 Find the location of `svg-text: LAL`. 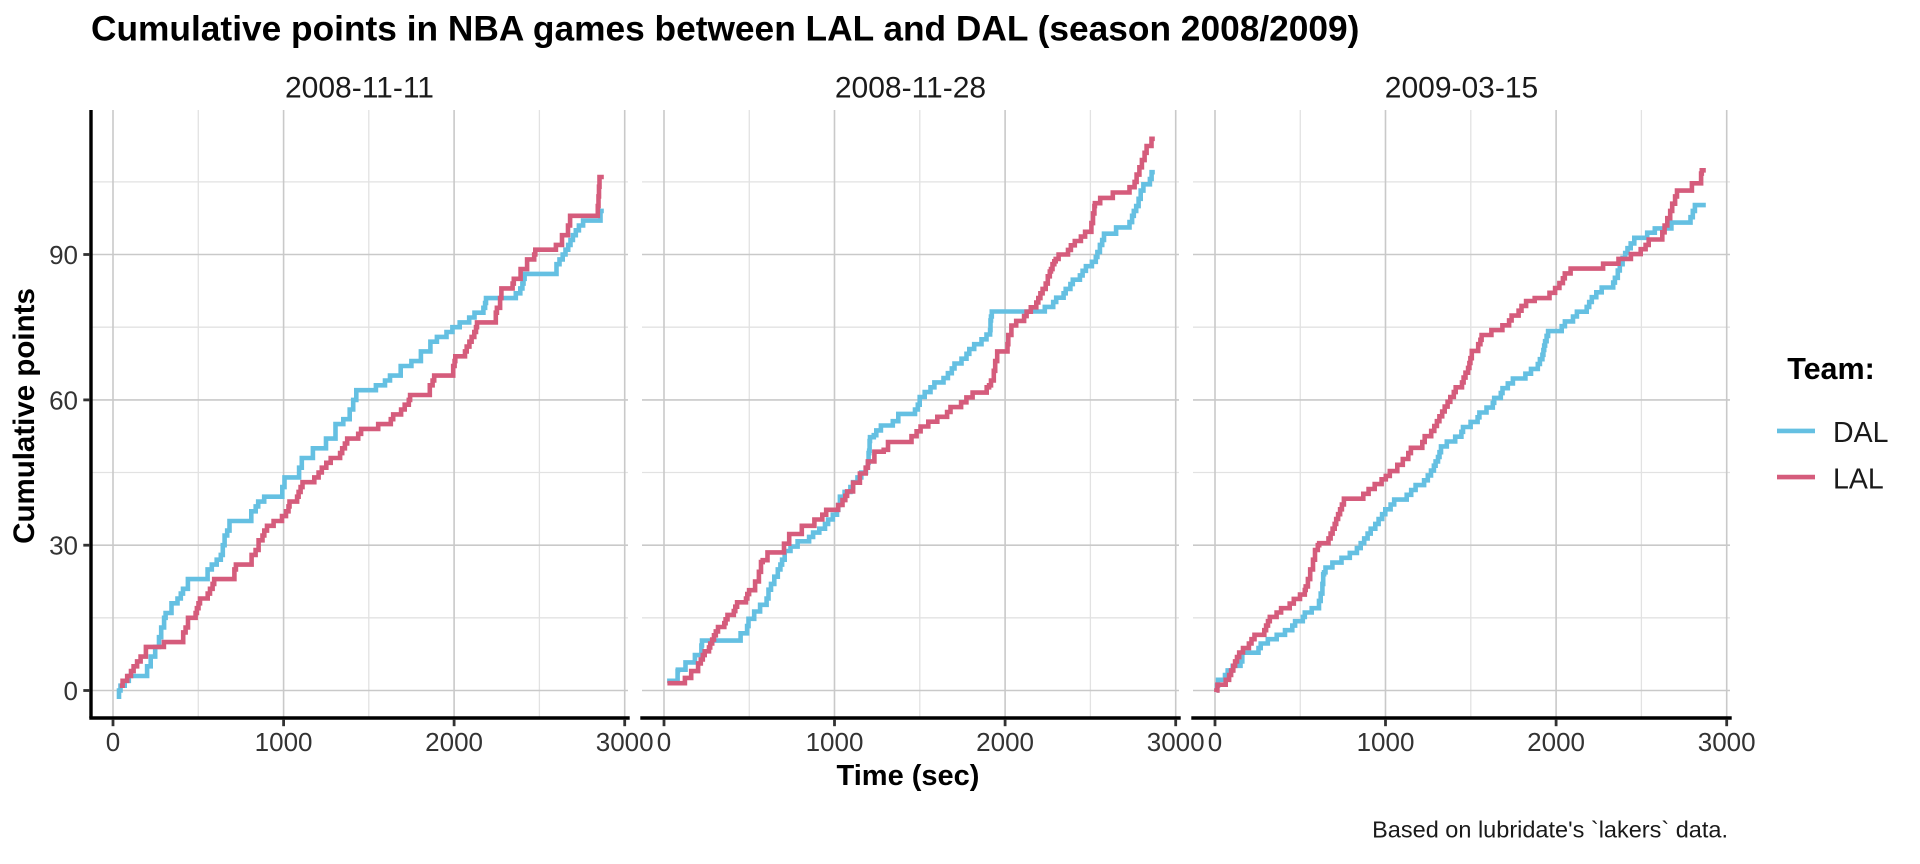

svg-text: LAL is located at coordinates (1858, 480).